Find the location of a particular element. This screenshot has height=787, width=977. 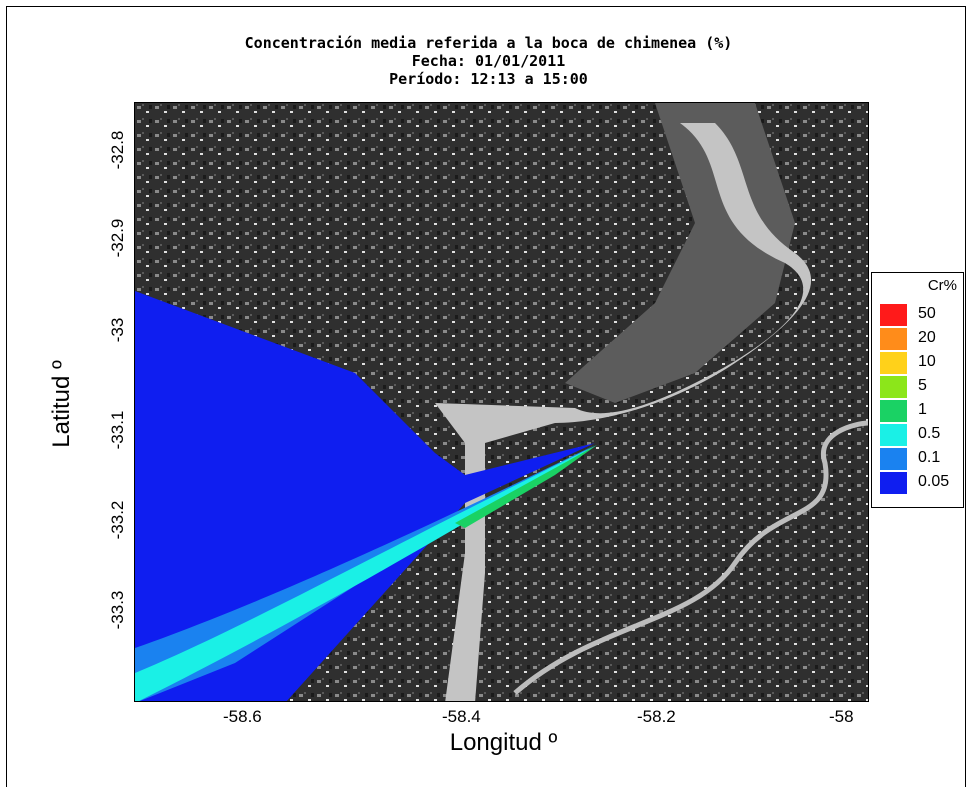

legend-item: 1 is located at coordinates (922, 411).